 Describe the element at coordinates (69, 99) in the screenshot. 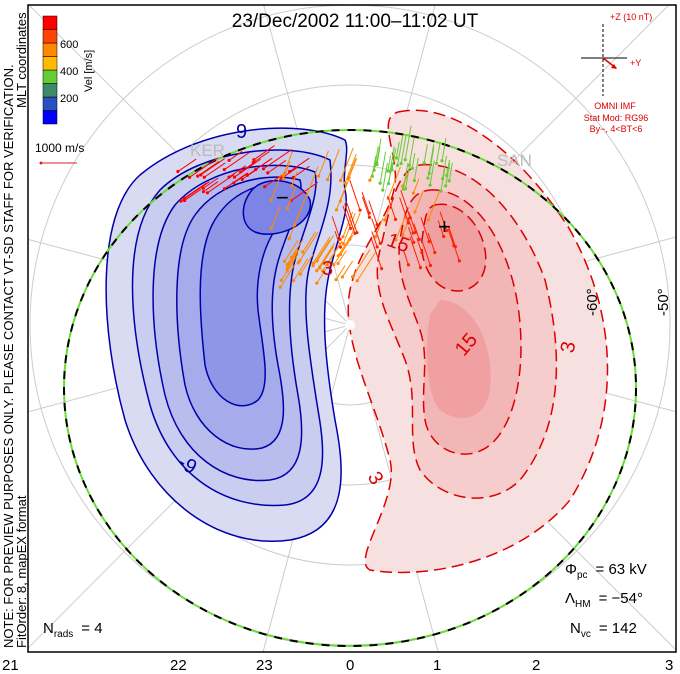

I see `colorbar-tick: 200` at that location.